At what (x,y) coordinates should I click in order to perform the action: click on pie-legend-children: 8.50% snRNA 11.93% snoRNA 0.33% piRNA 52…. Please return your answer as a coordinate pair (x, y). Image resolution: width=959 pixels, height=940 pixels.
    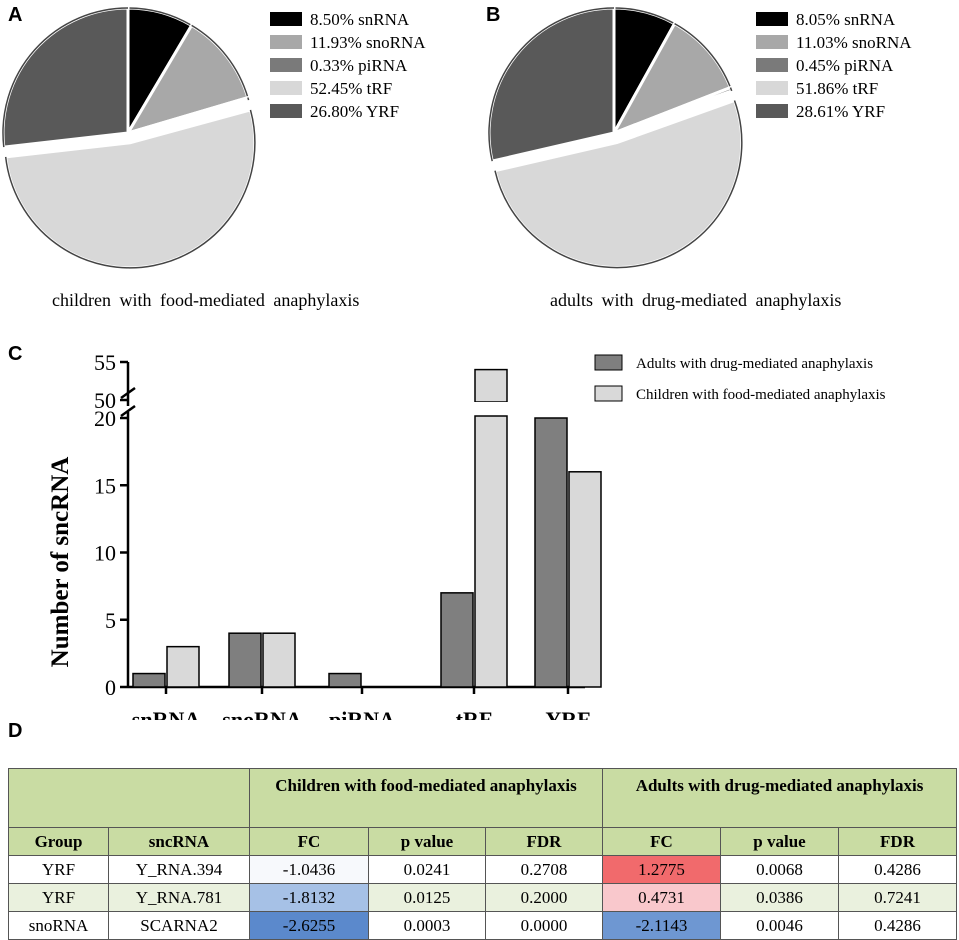
    Looking at the image, I should click on (348, 65).